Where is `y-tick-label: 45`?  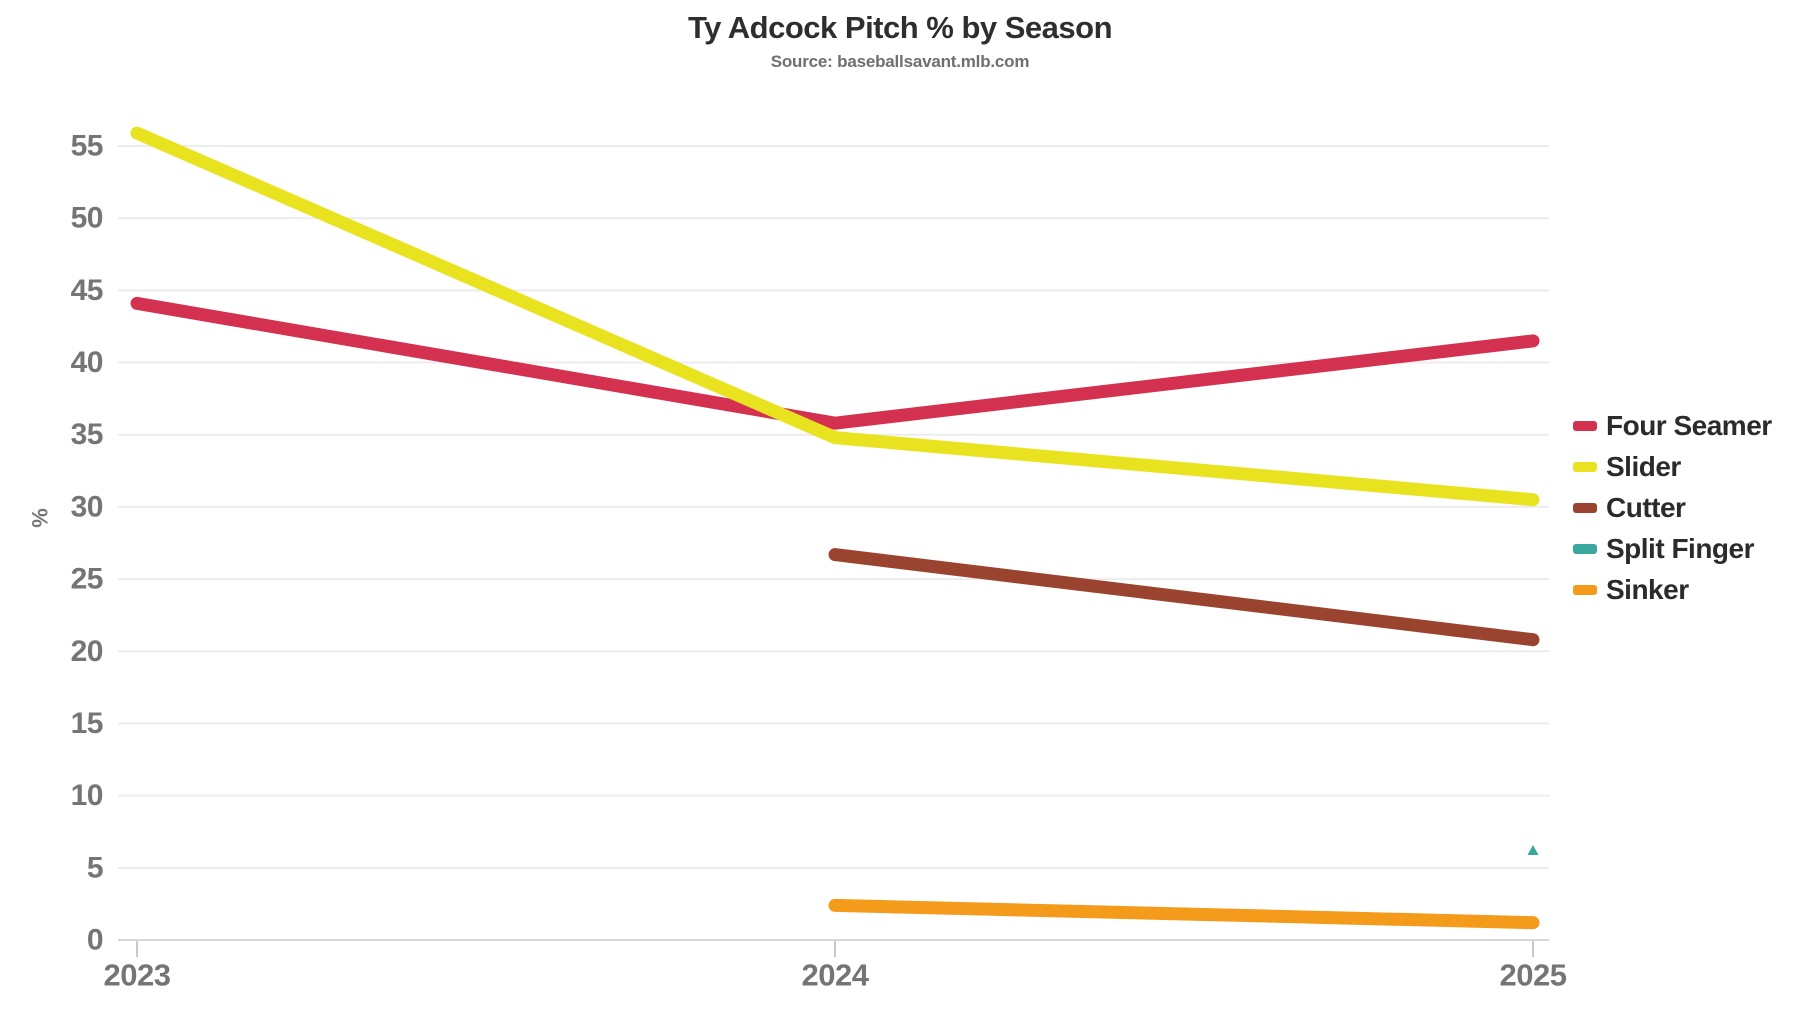
y-tick-label: 45 is located at coordinates (87, 290).